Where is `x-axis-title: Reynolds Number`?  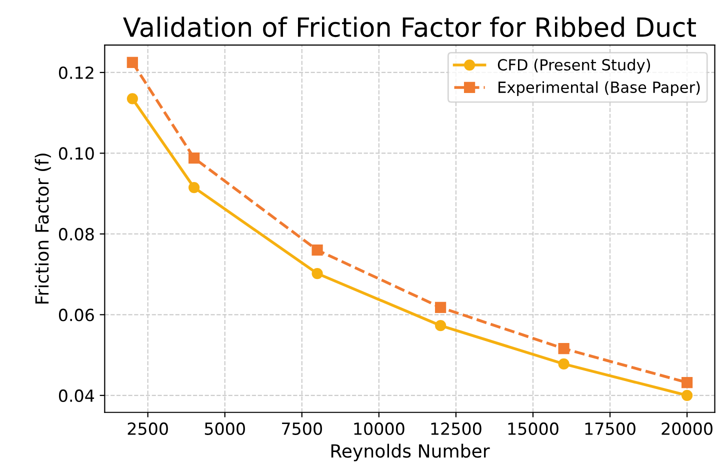 x-axis-title: Reynolds Number is located at coordinates (410, 453).